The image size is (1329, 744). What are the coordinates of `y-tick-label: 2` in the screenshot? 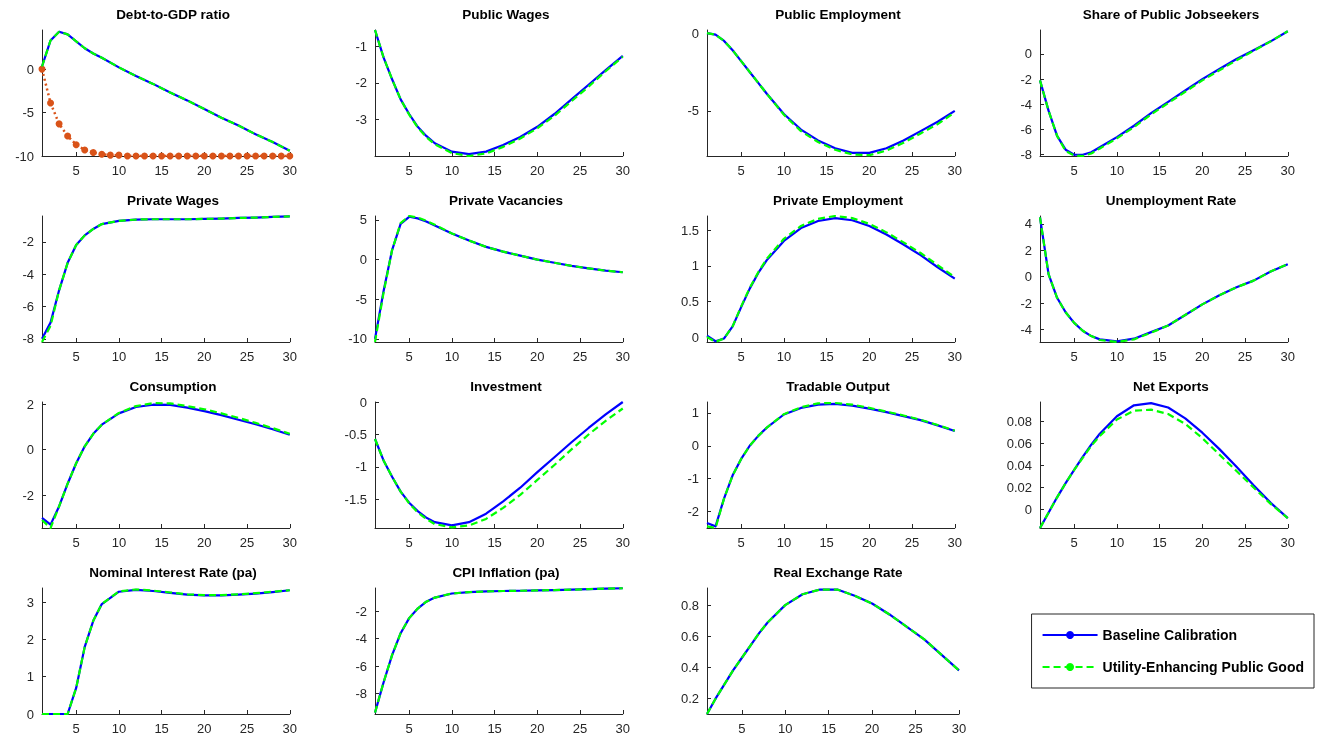 It's located at (30, 639).